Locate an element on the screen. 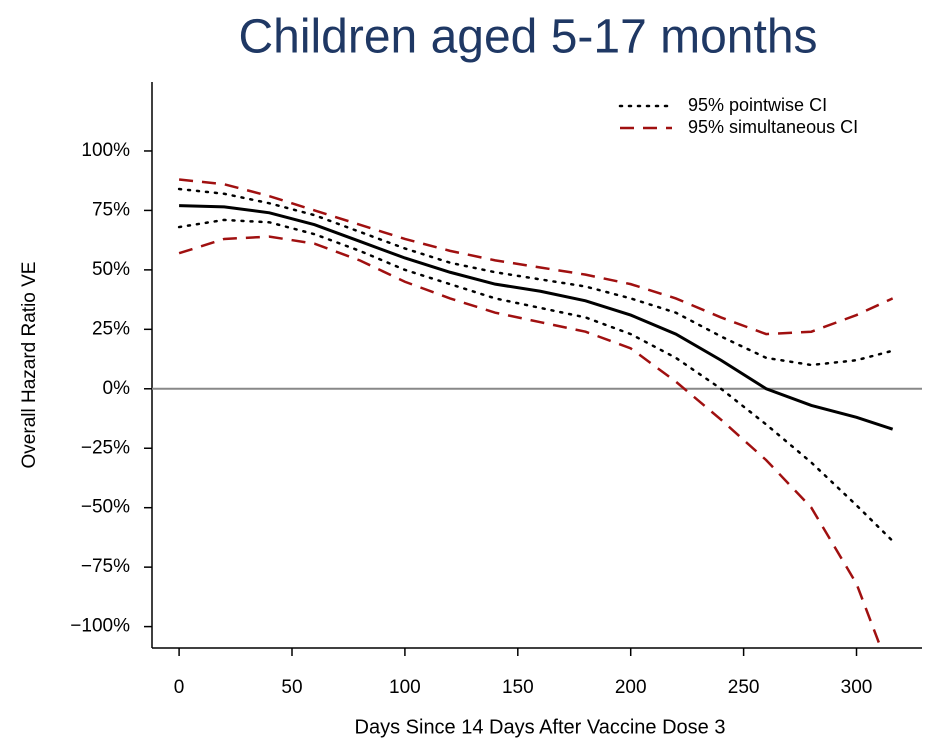  x-tick-label: 100 is located at coordinates (405, 687).